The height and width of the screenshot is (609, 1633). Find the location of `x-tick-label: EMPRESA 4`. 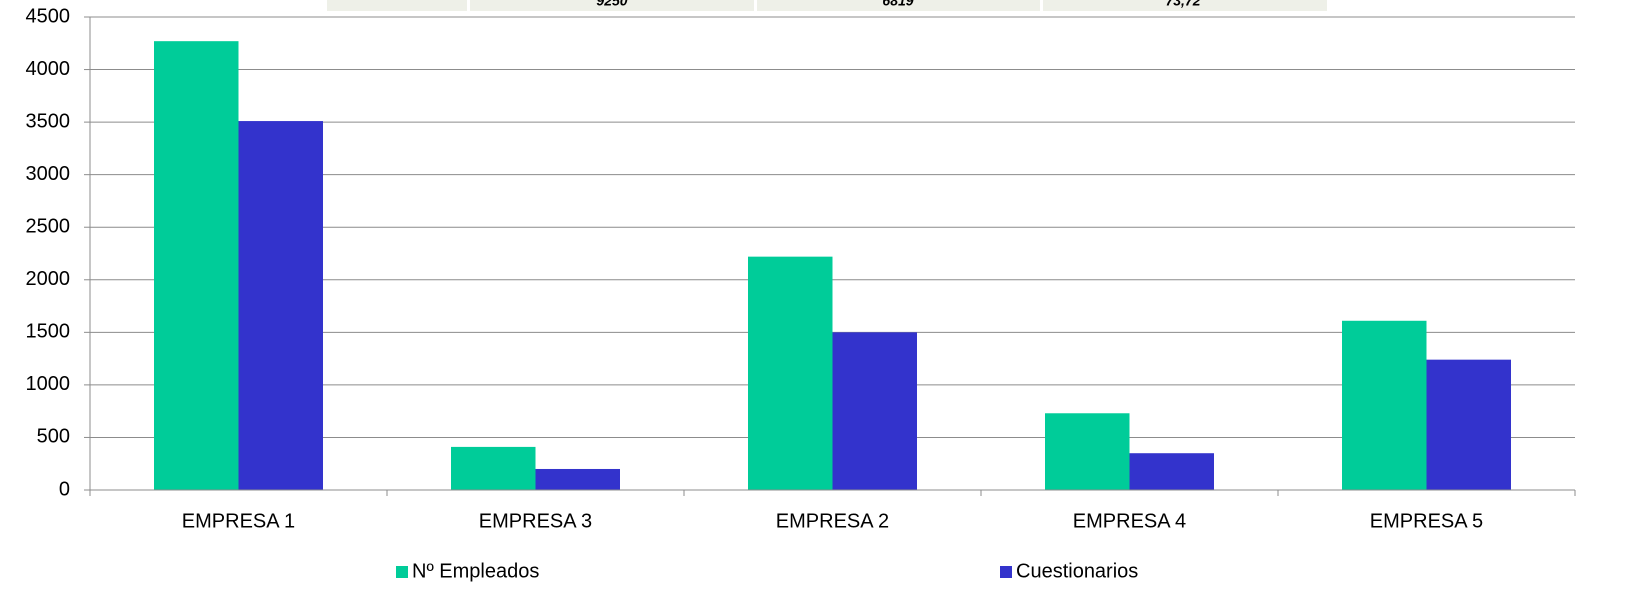

x-tick-label: EMPRESA 4 is located at coordinates (1129, 521).